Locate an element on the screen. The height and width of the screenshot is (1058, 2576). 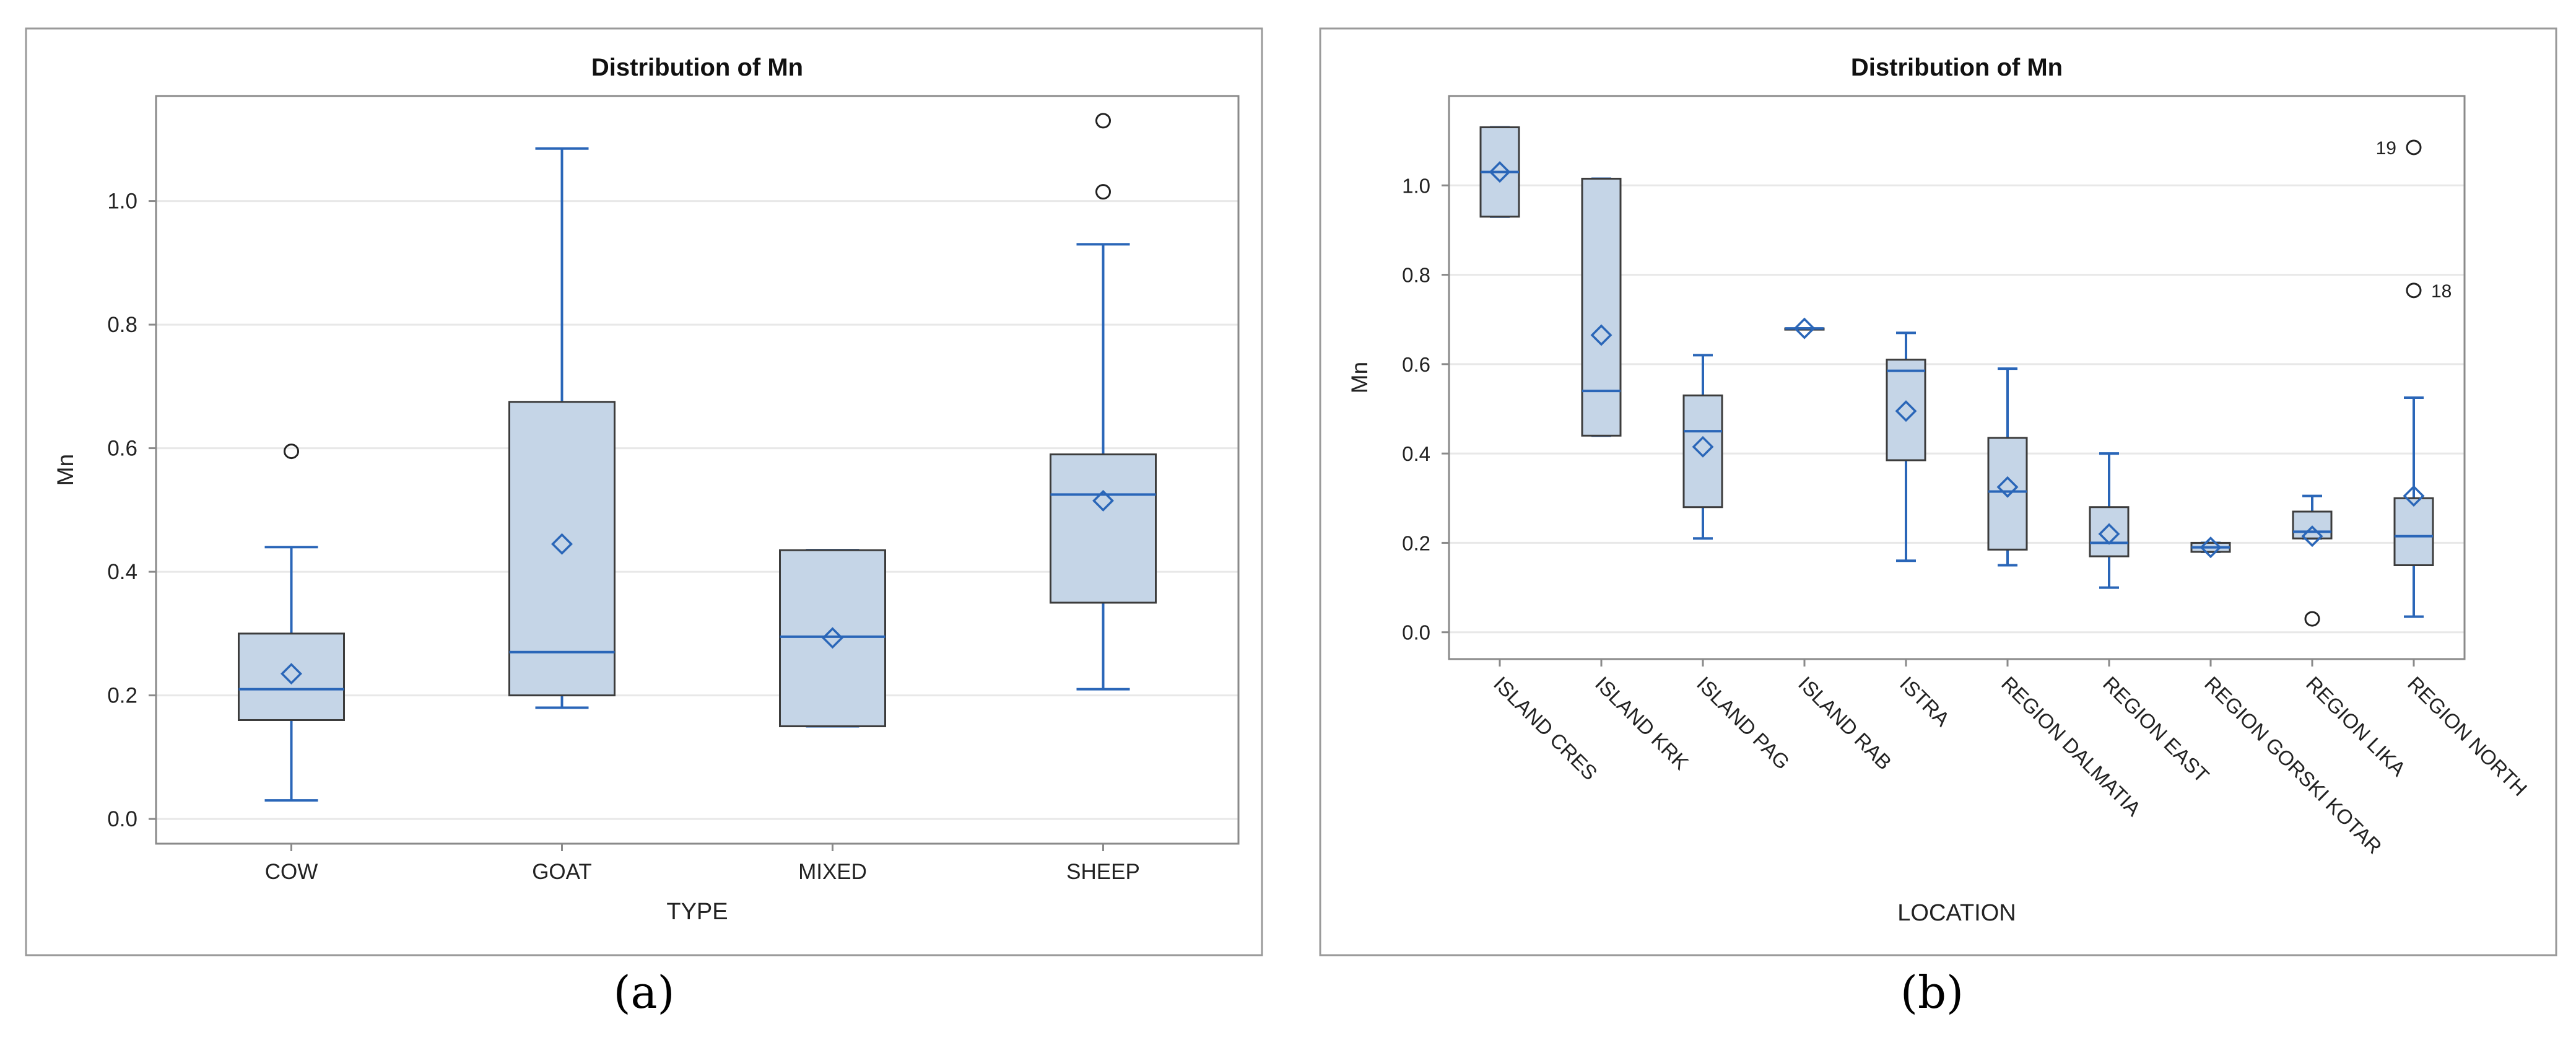
box-region-gorski-kotar is located at coordinates (2210, 547).